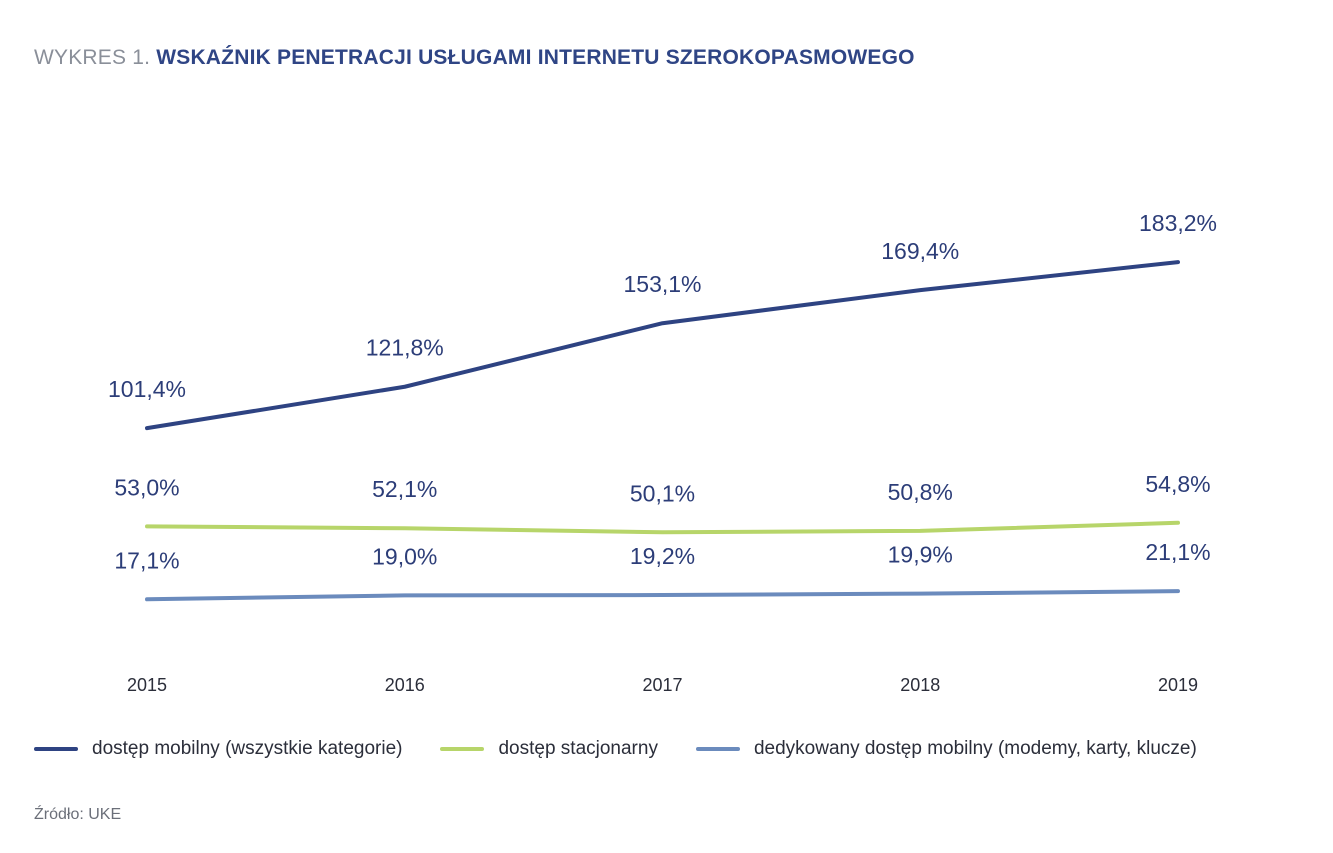 This screenshot has width=1333, height=853. Describe the element at coordinates (662, 595) in the screenshot. I see `series-line-dedicated` at that location.